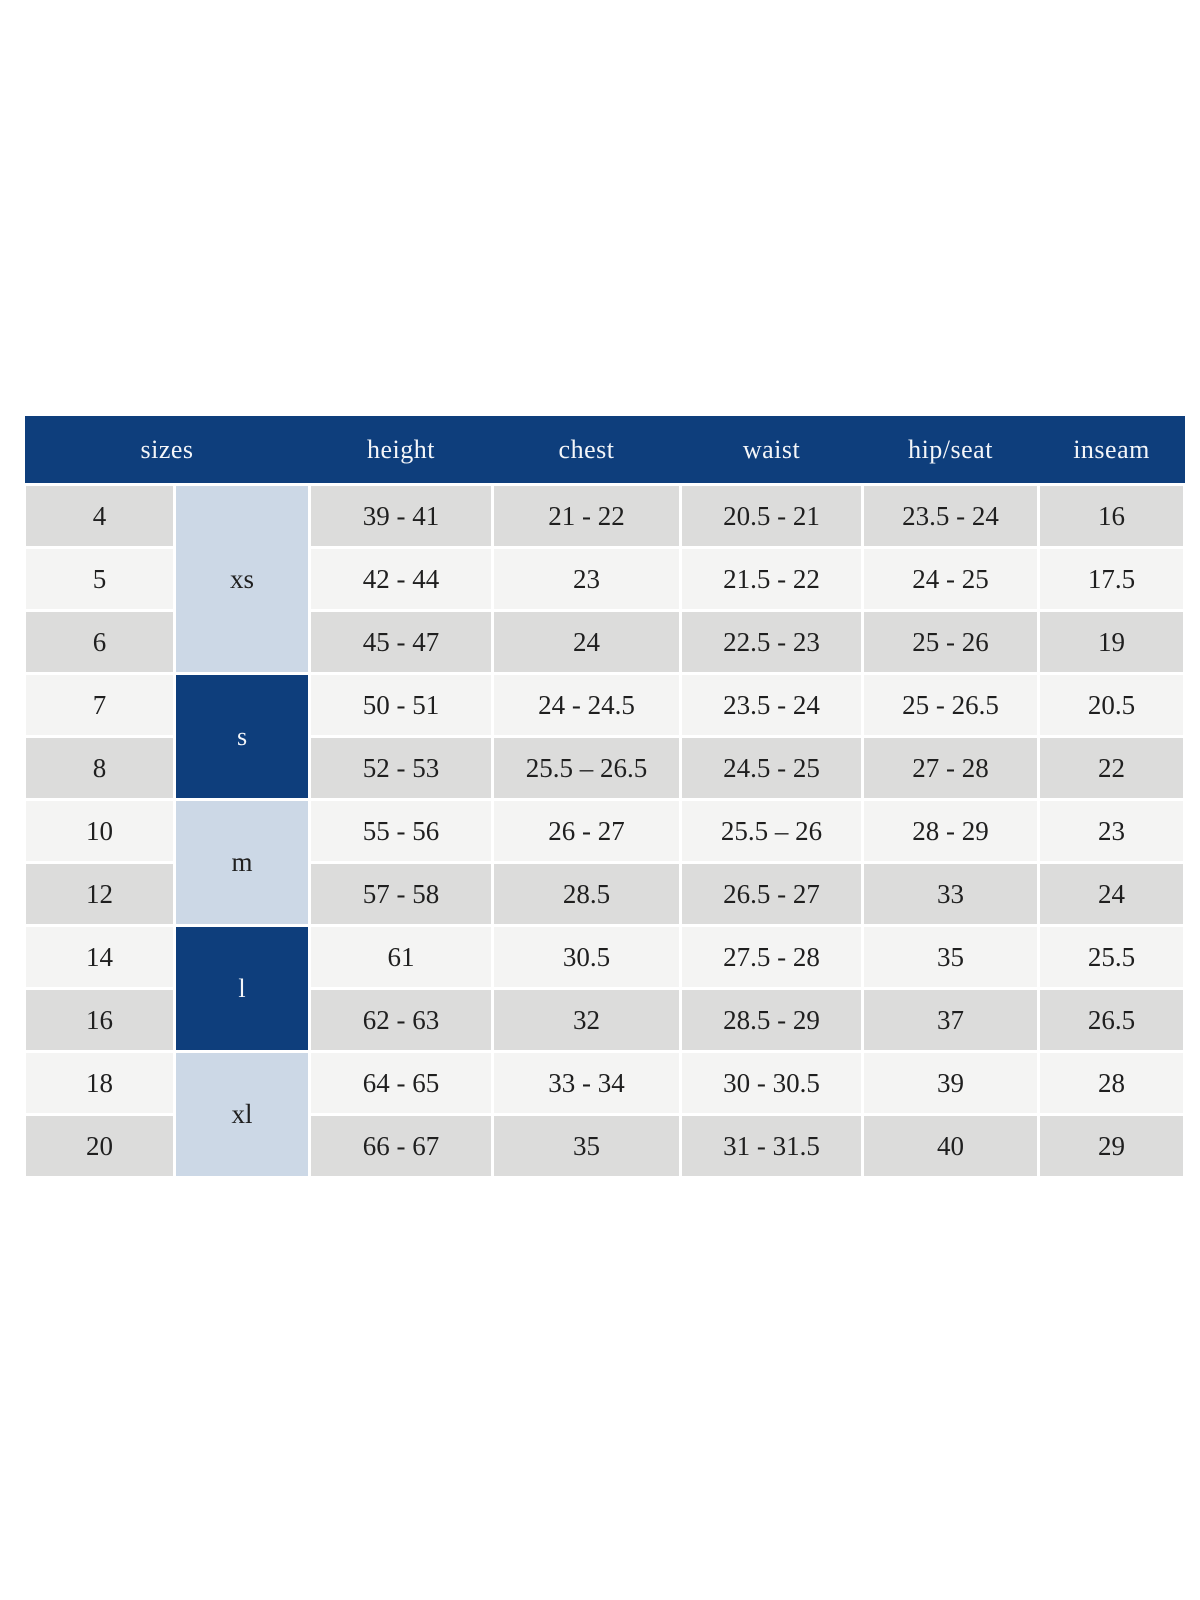 This screenshot has height=1600, width=1200. Describe the element at coordinates (772, 768) in the screenshot. I see `waist-cell: 24.5 - 25` at that location.